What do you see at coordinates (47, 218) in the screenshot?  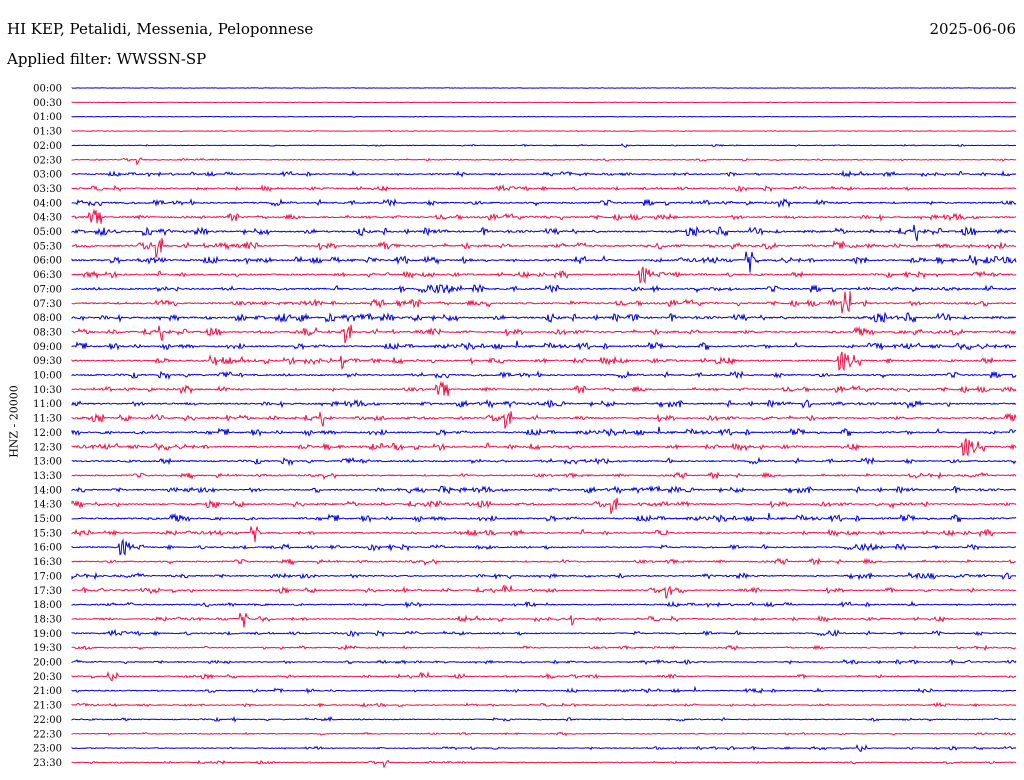 I see `row-label: 04:30` at bounding box center [47, 218].